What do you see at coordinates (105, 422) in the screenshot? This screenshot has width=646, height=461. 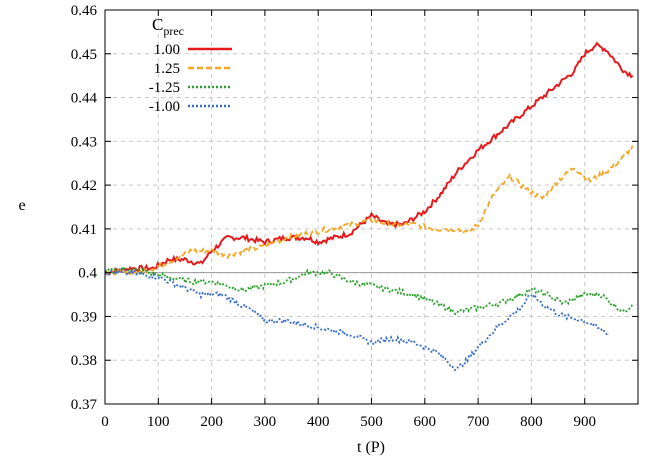 I see `x-tick-label: 0` at bounding box center [105, 422].